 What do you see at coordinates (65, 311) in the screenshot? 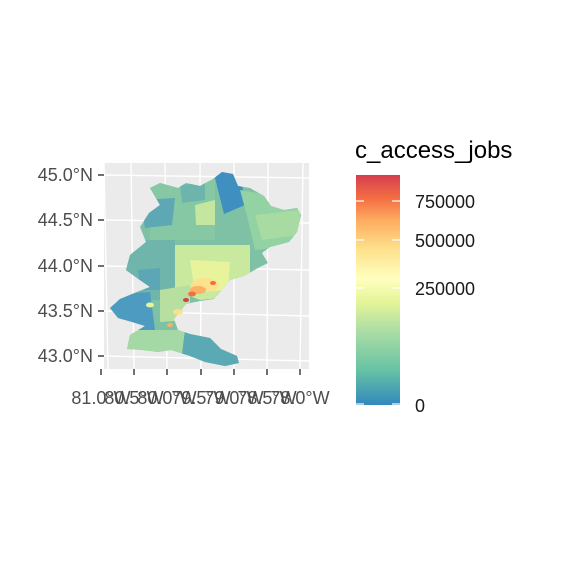
I see `y-tick-label: 43.5°N` at bounding box center [65, 311].